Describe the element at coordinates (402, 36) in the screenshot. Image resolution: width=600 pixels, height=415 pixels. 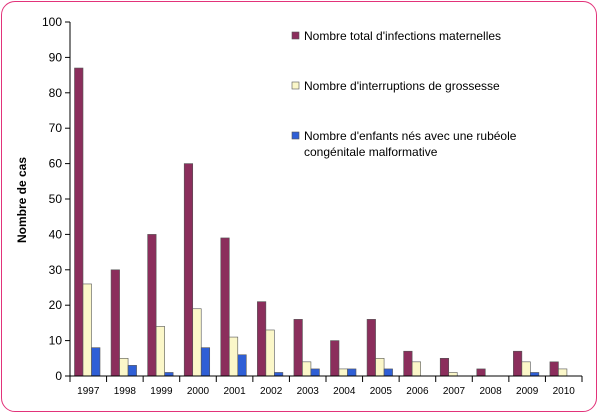
I see `legend-label-1: Nombre total d'infections maternelles` at that location.